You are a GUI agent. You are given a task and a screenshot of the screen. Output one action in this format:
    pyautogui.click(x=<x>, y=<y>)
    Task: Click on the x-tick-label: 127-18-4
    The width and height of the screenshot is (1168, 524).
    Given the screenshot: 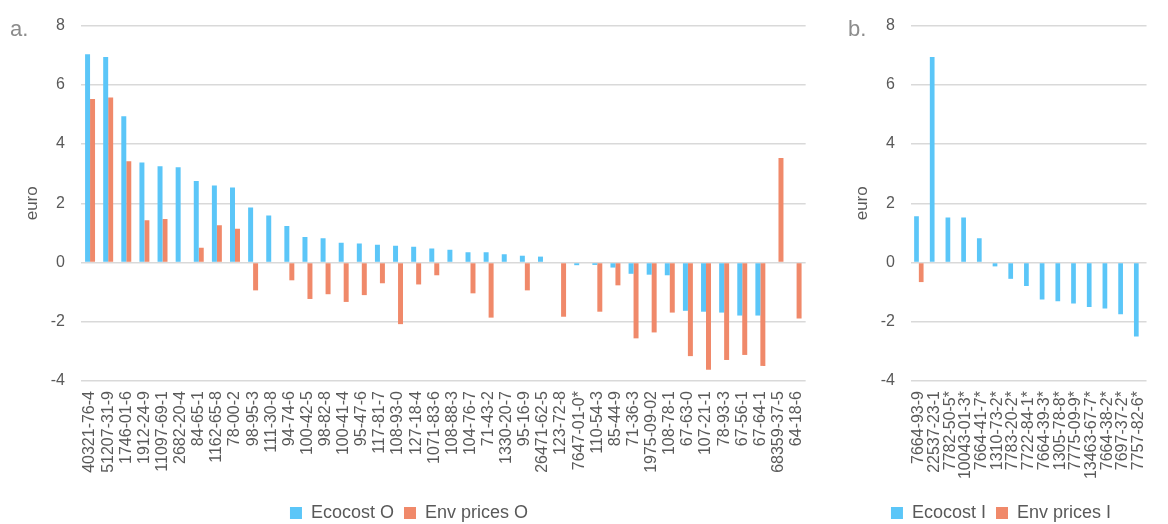 What is the action you would take?
    pyautogui.click(x=415, y=423)
    